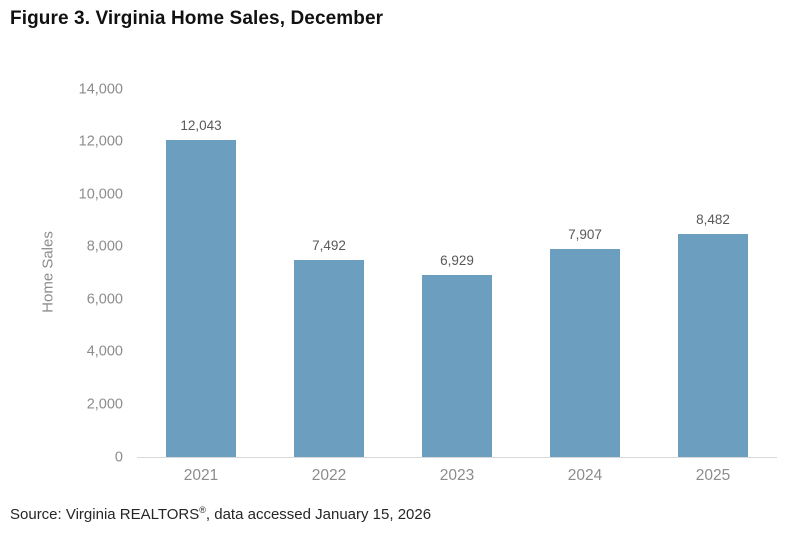  I want to click on bar-value-label: 7,907, so click(585, 234).